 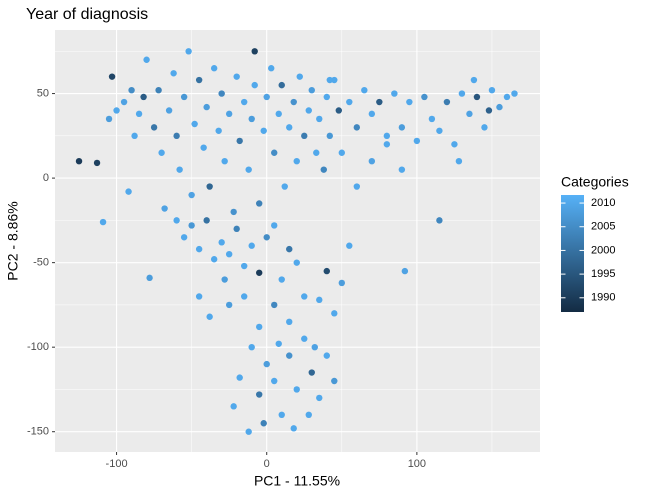 I want to click on legend-title: Categories, so click(x=595, y=182).